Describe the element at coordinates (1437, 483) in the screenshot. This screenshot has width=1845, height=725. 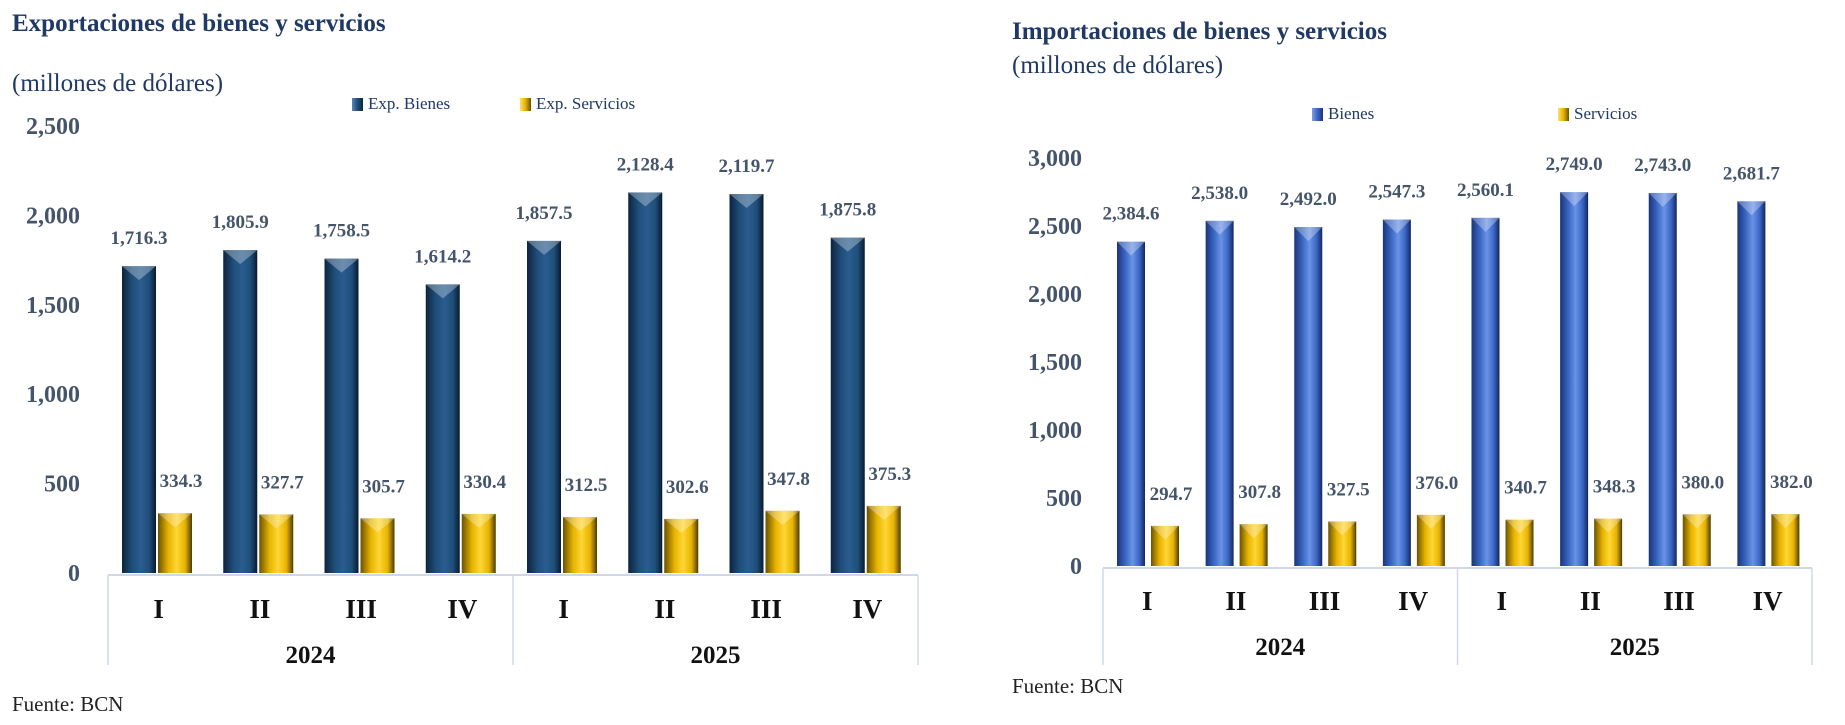
I see `data-label: 376.0` at that location.